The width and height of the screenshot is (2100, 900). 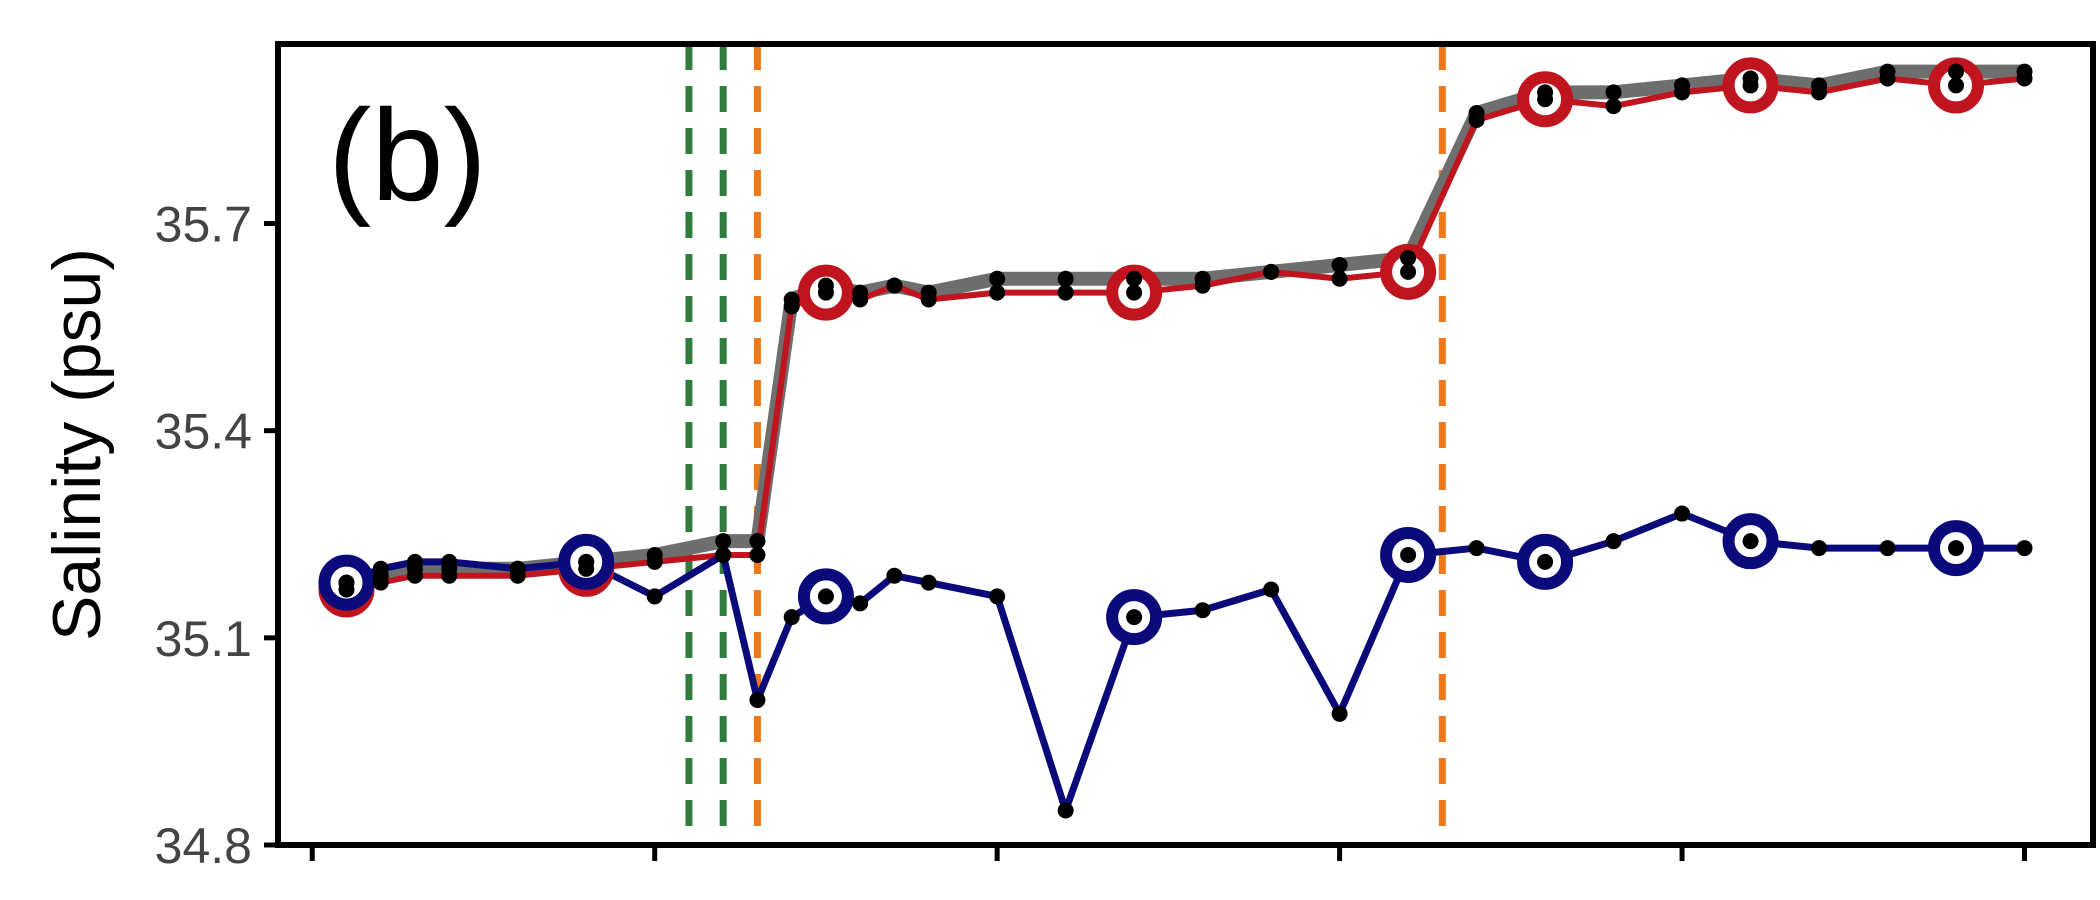 What do you see at coordinates (1168, 853) in the screenshot?
I see `x-axis` at bounding box center [1168, 853].